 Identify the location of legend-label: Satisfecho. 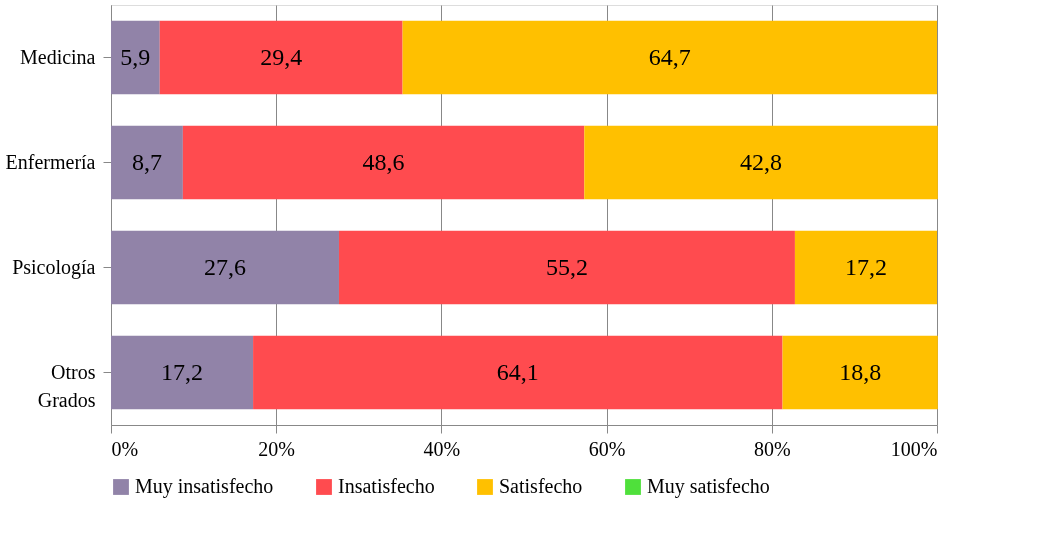
(541, 486).